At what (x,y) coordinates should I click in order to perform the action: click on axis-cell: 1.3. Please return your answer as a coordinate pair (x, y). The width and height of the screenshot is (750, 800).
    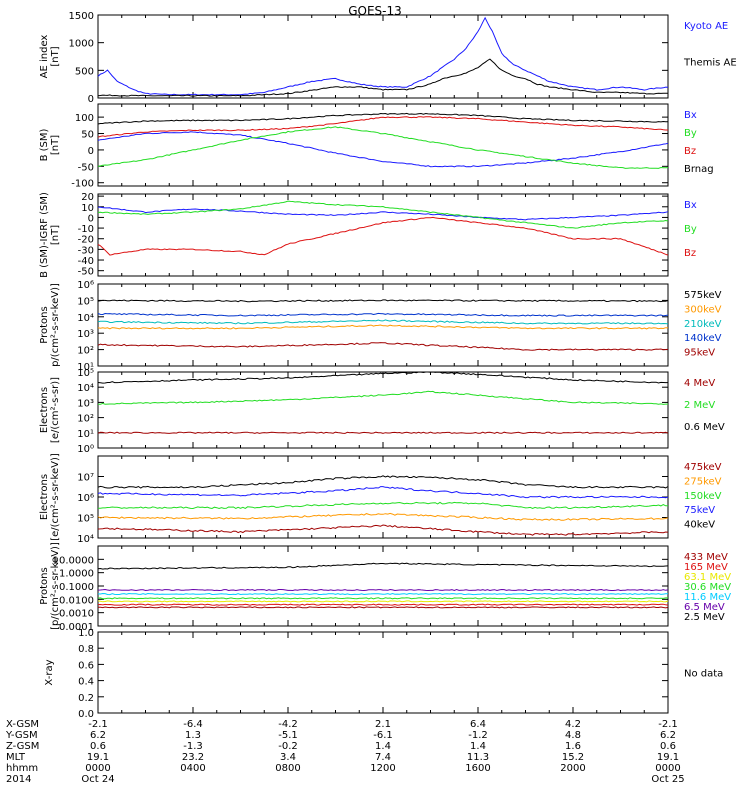
    Looking at the image, I should click on (193, 735).